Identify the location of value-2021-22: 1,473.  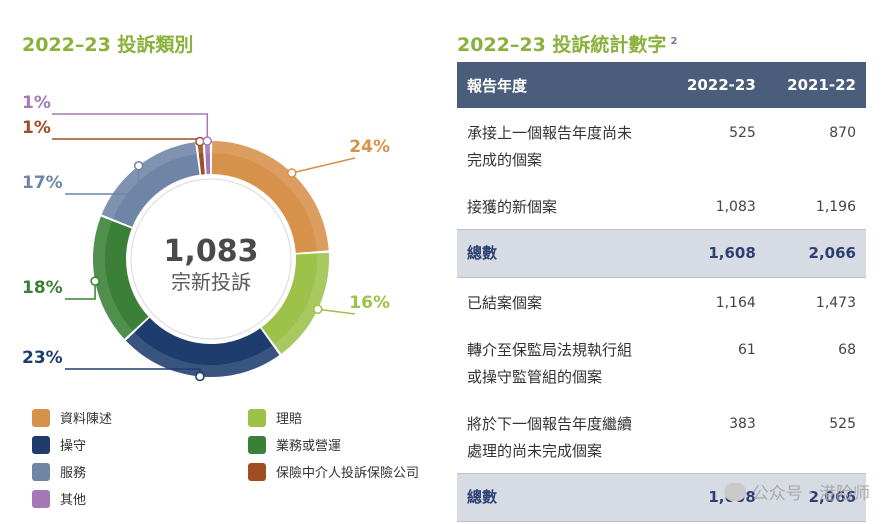
(835, 303).